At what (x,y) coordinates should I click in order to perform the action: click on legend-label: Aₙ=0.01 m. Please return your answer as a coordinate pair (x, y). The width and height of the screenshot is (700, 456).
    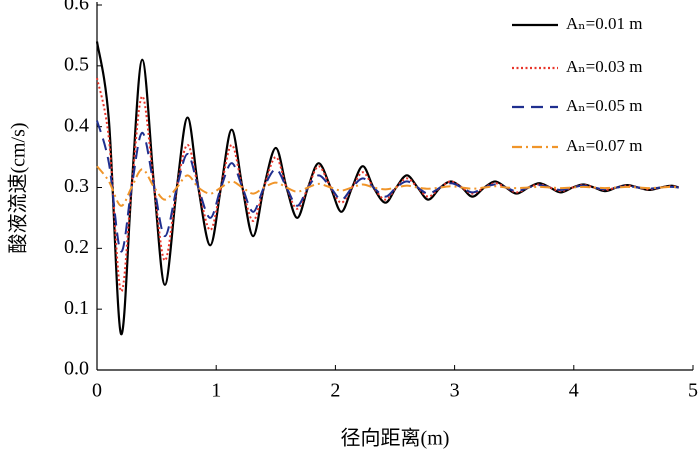
    Looking at the image, I should click on (604, 23).